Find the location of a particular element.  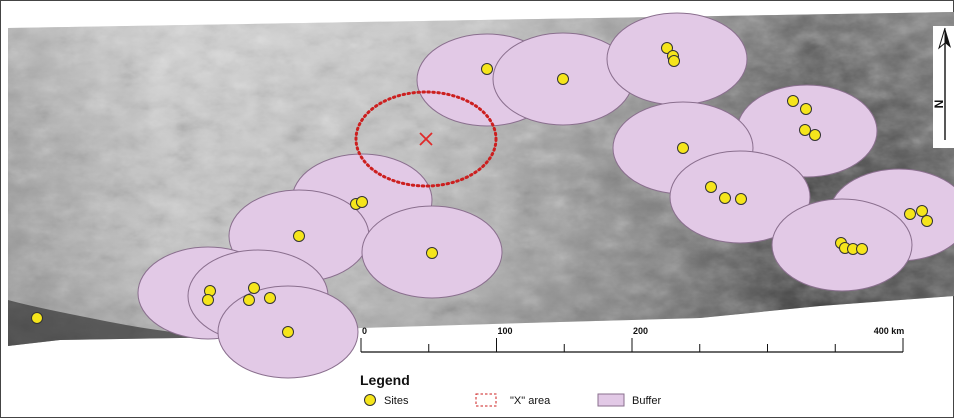

legend-sites-label: Sites is located at coordinates (396, 401).